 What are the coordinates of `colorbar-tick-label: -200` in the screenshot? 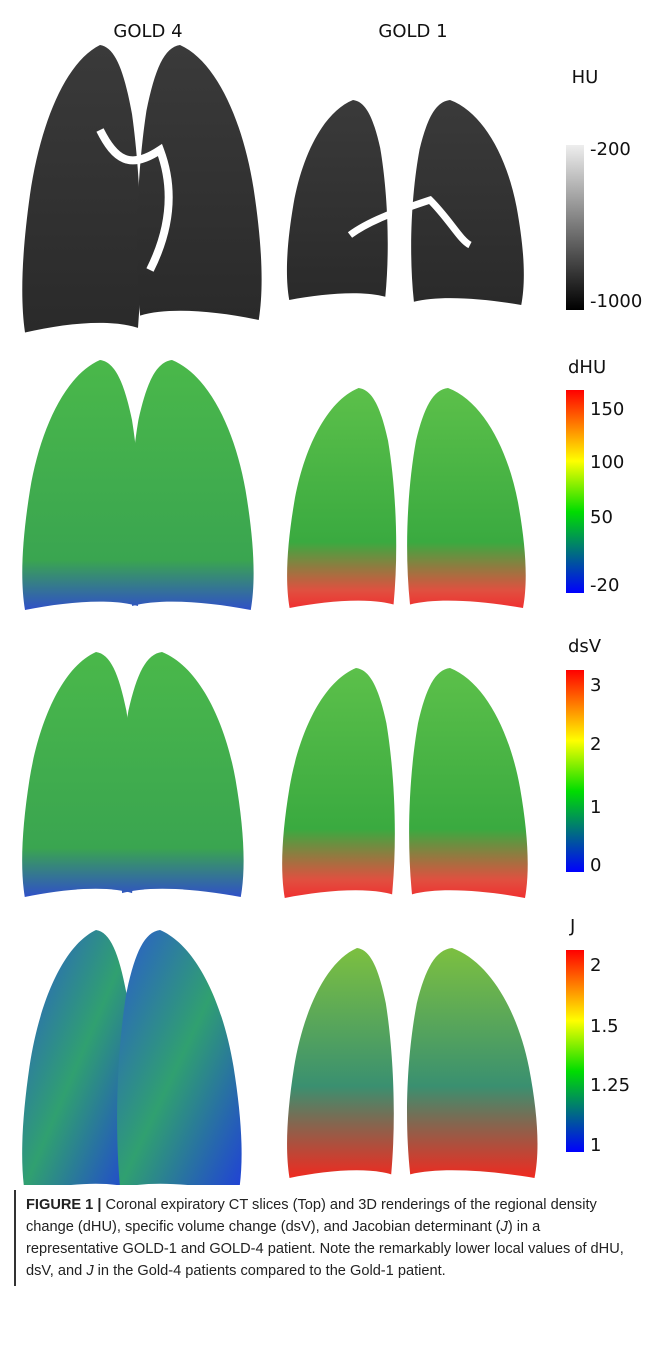 It's located at (610, 149).